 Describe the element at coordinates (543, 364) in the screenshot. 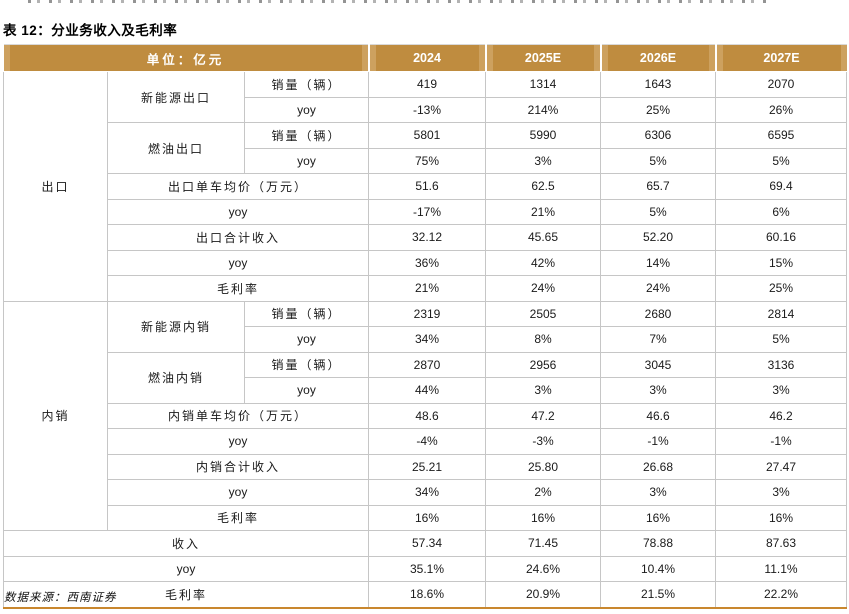

I see `value-cell: 2956` at that location.